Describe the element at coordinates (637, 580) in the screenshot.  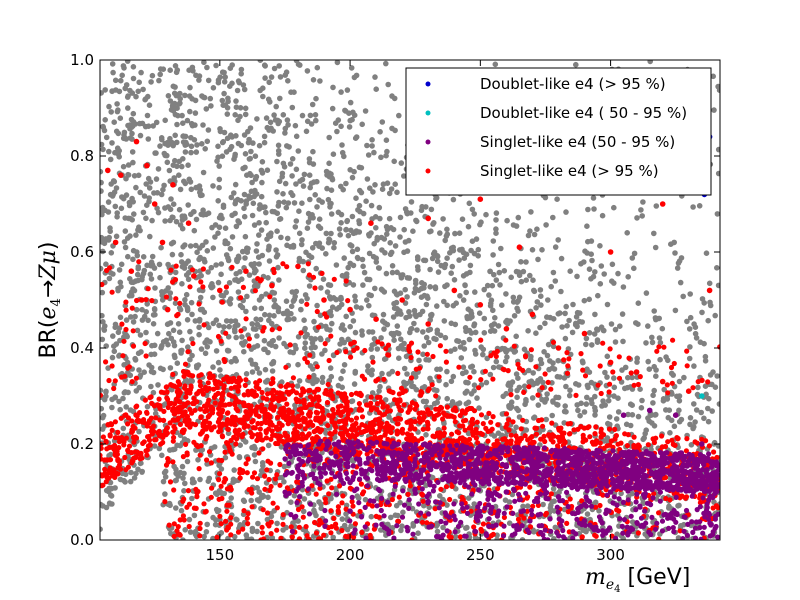
I see `x-axis-label: me4 [GeV]` at that location.